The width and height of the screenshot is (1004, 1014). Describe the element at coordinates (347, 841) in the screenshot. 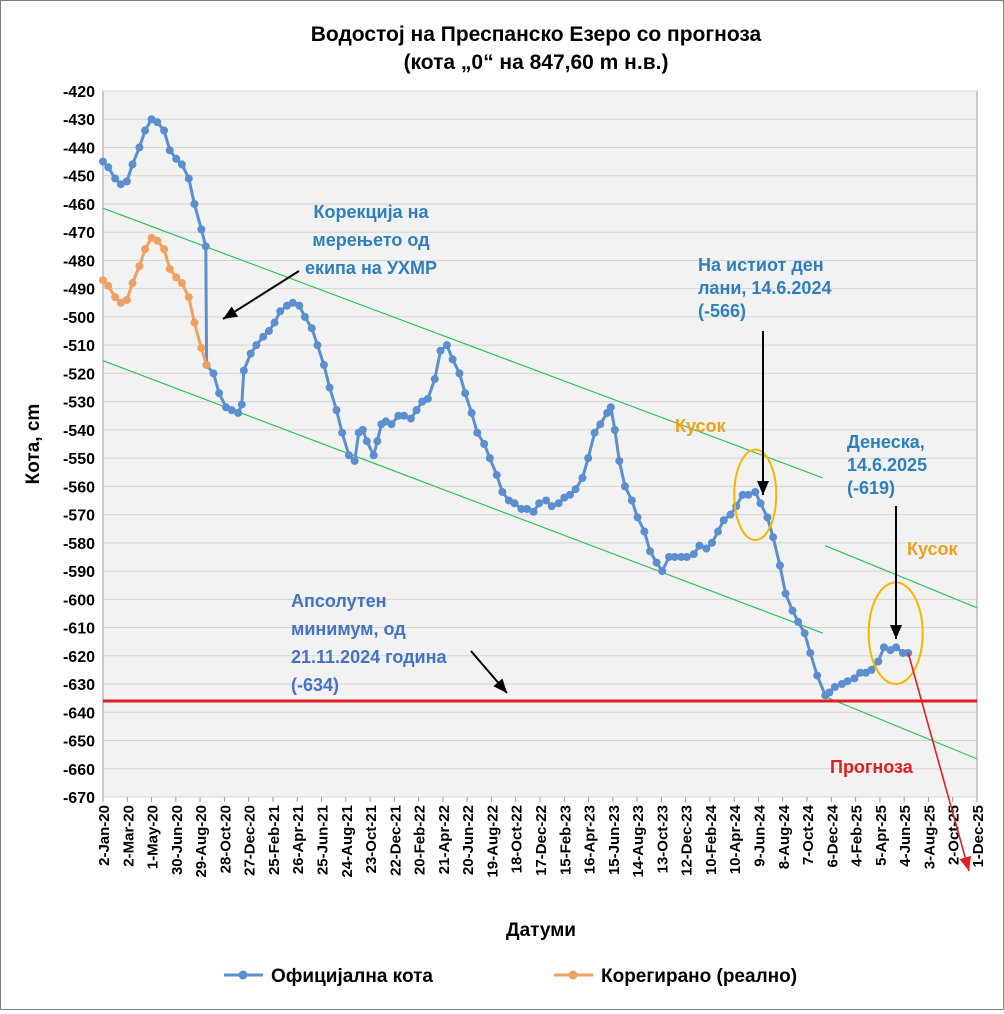

I see `x-tick-label: 24-Aug-21` at that location.